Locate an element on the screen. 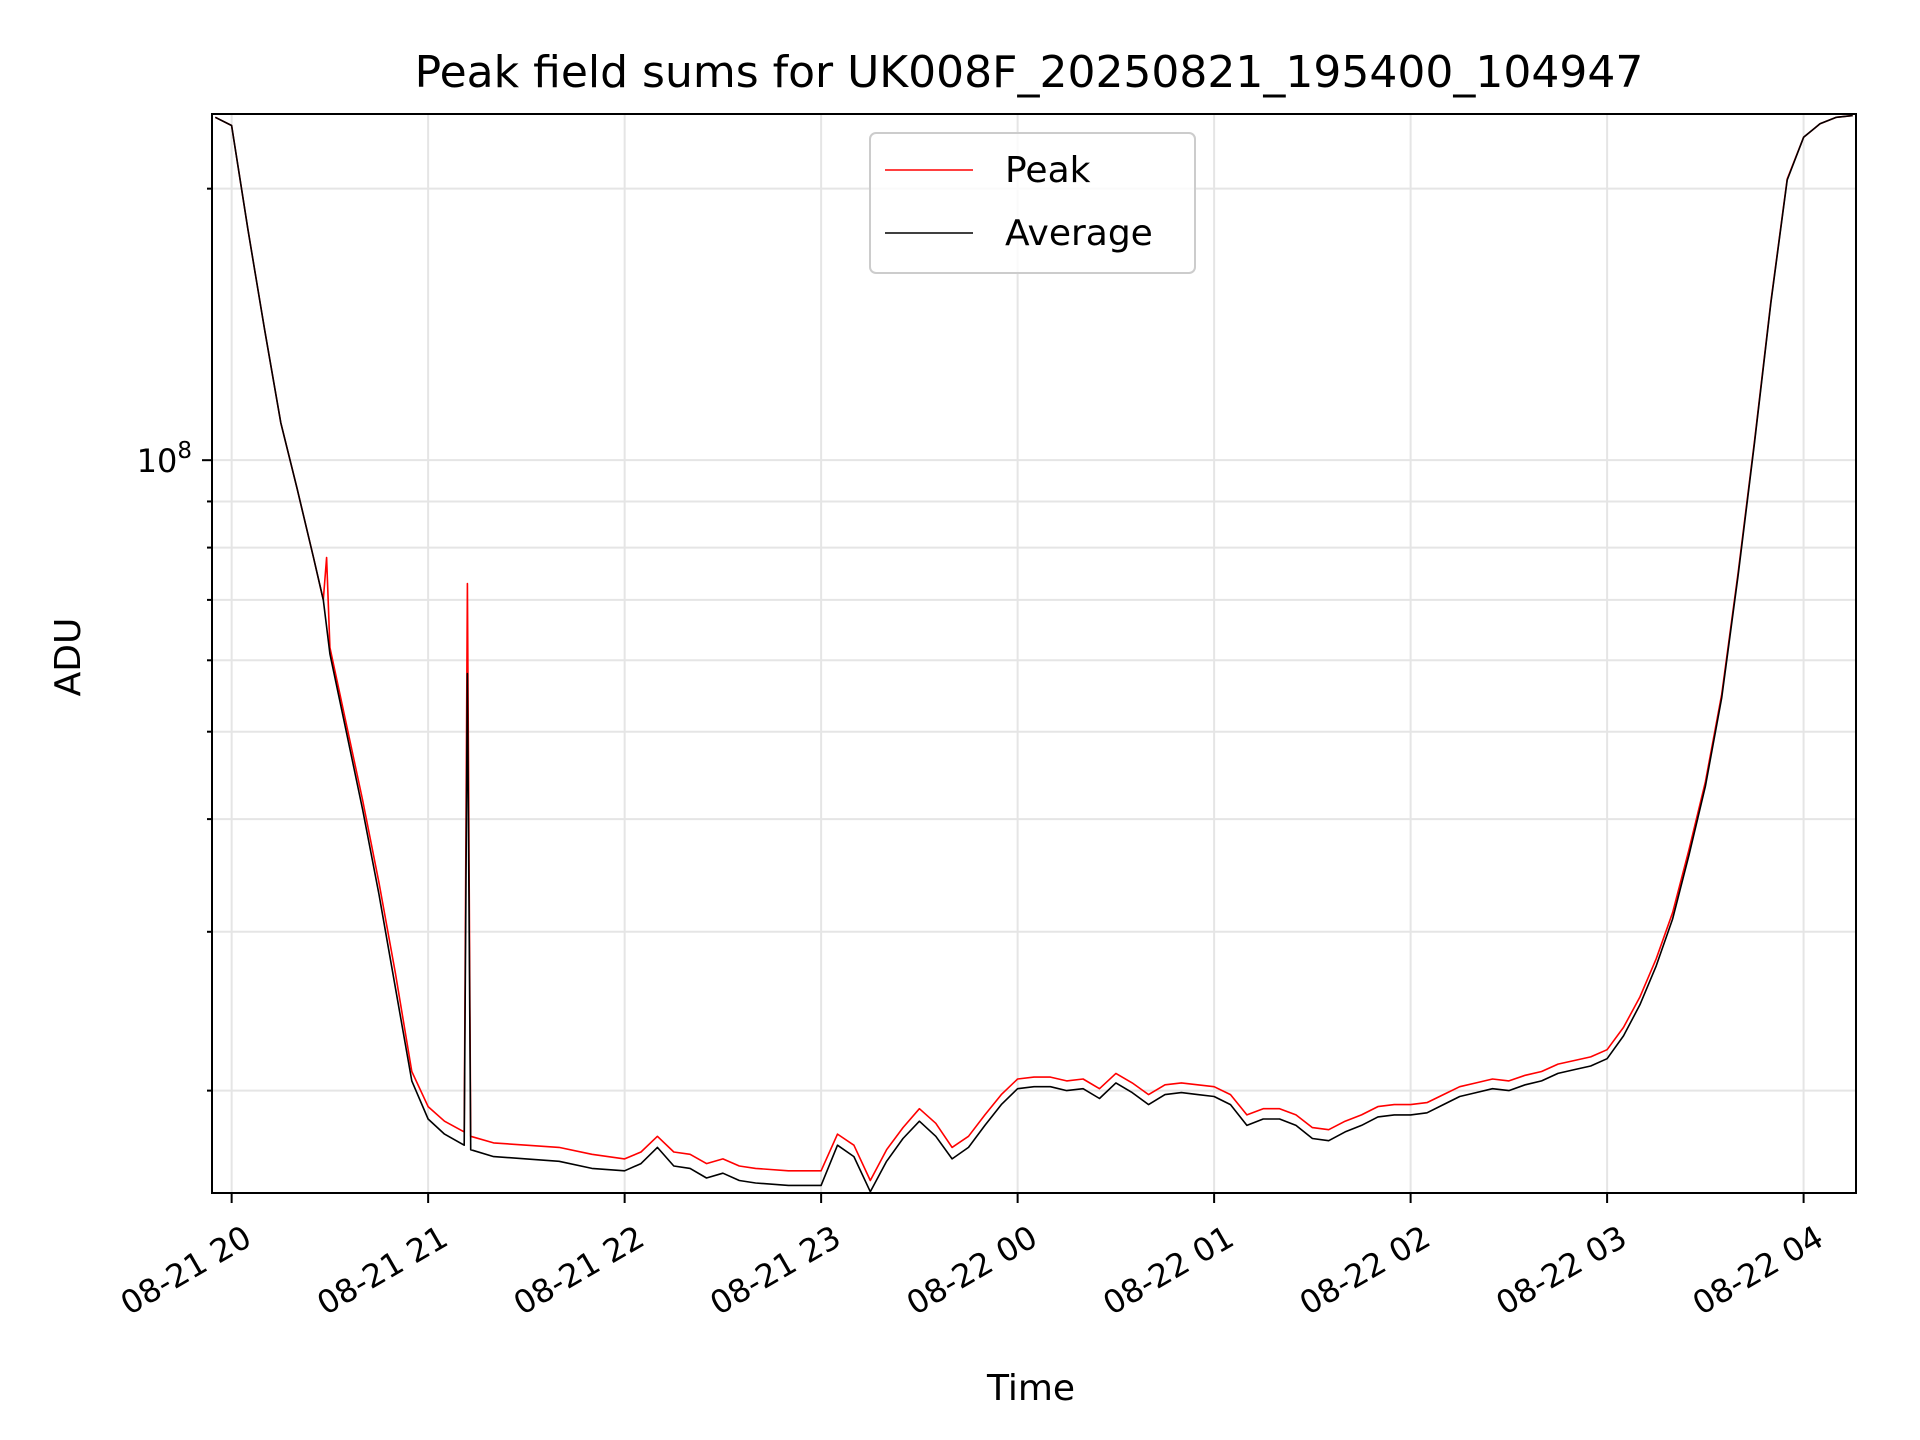 This screenshot has height=1440, width=1920. legend-label-average: Average is located at coordinates (1079, 233).